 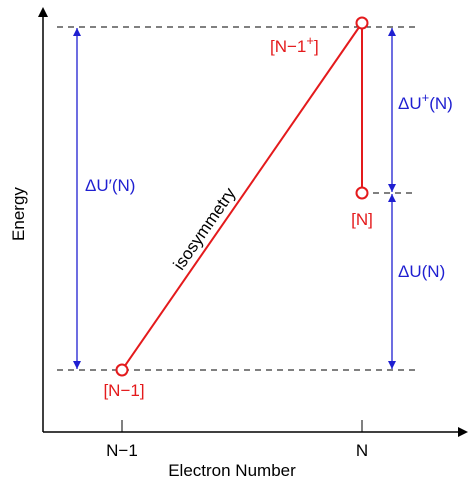 I want to click on delta-u-plus-sup: +, so click(x=426, y=97).